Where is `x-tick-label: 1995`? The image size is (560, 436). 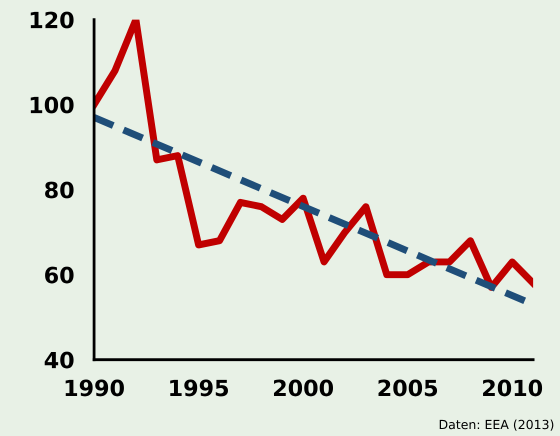
x-tick-label: 1995 is located at coordinates (199, 388).